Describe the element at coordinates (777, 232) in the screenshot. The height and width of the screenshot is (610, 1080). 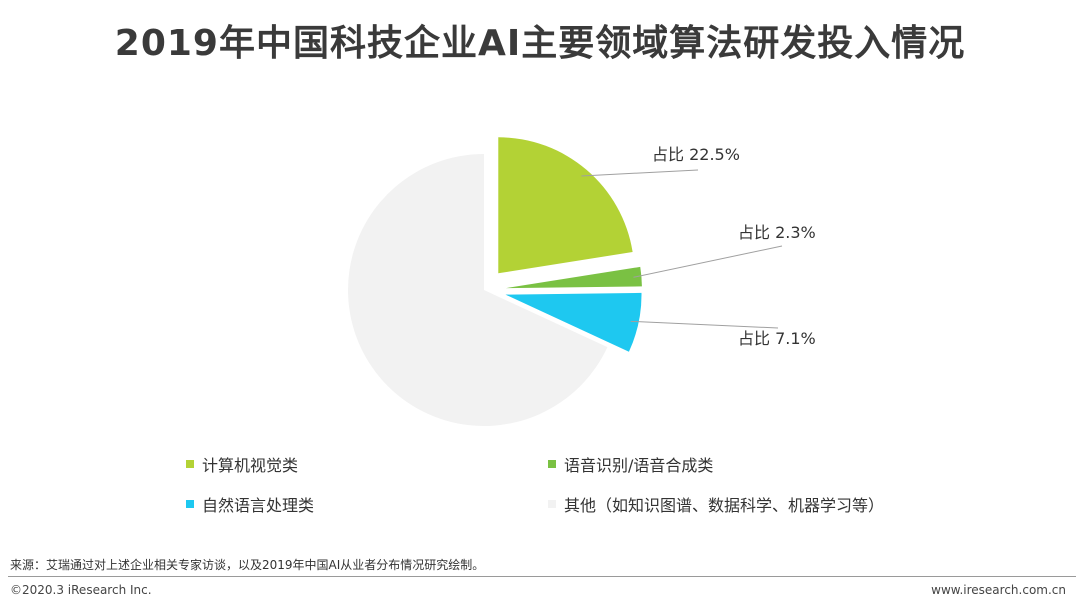
I see `data-label-2: 占比 2.3%` at that location.